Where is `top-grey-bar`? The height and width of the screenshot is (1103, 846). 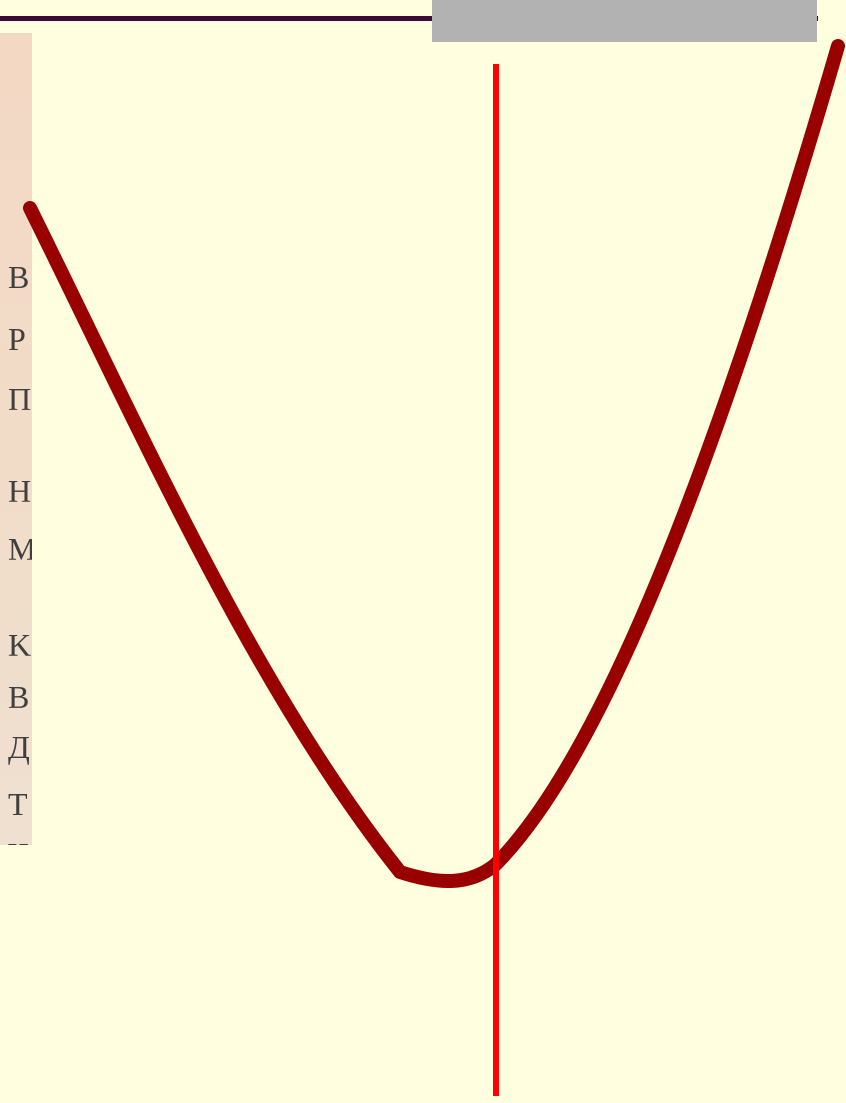
top-grey-bar is located at coordinates (624, 21).